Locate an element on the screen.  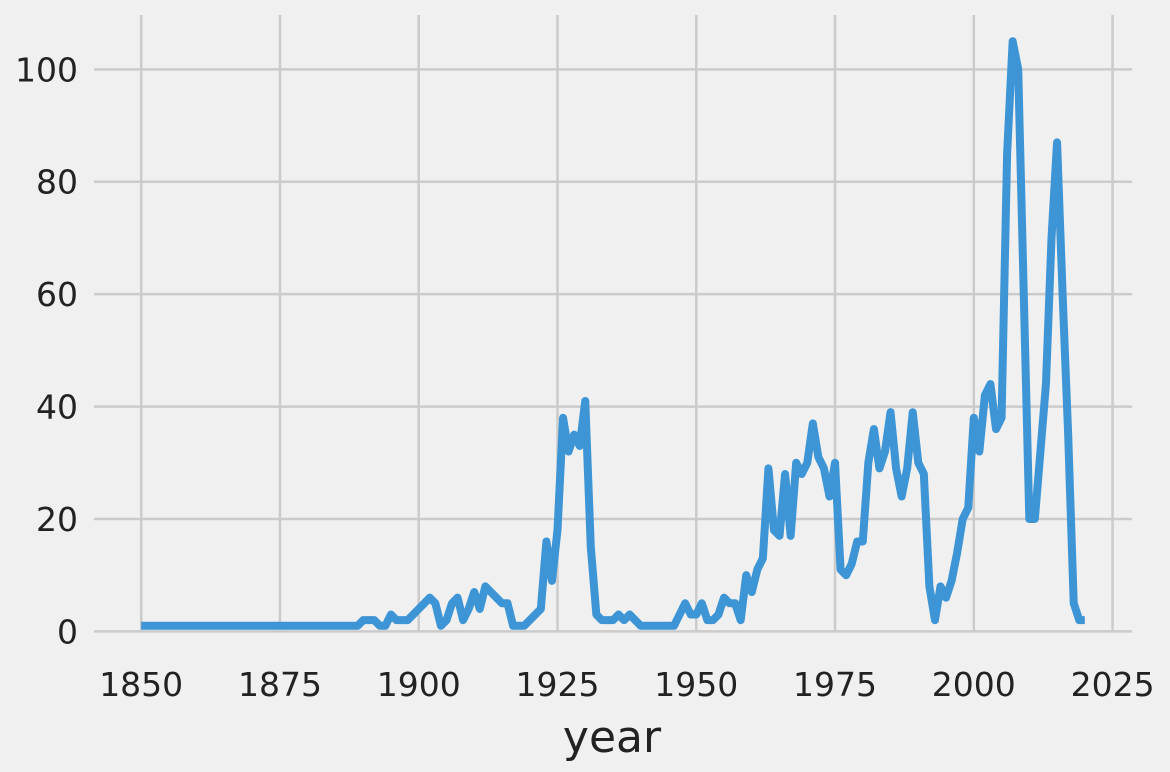
x-axis-label: year is located at coordinates (612, 737).